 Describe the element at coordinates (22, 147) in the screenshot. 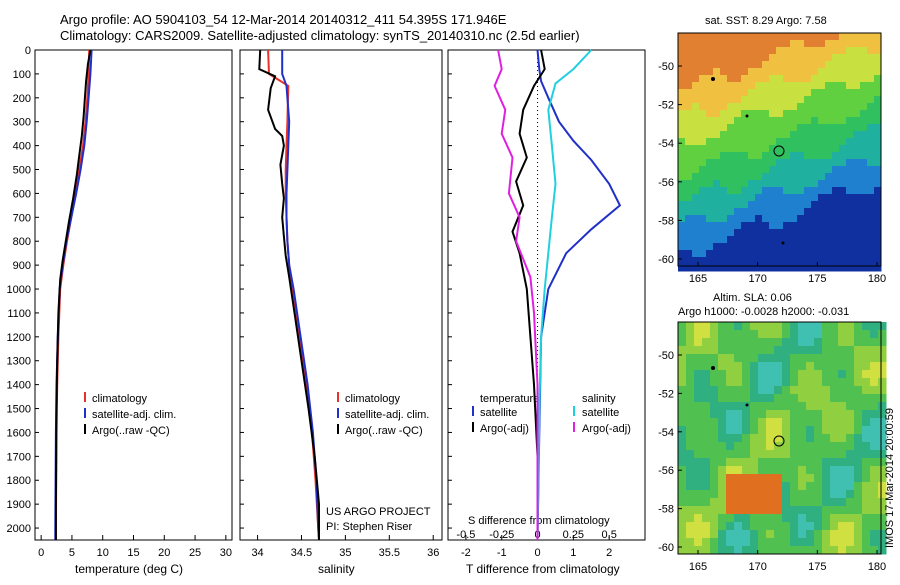

I see `y-tick-label: 400` at that location.